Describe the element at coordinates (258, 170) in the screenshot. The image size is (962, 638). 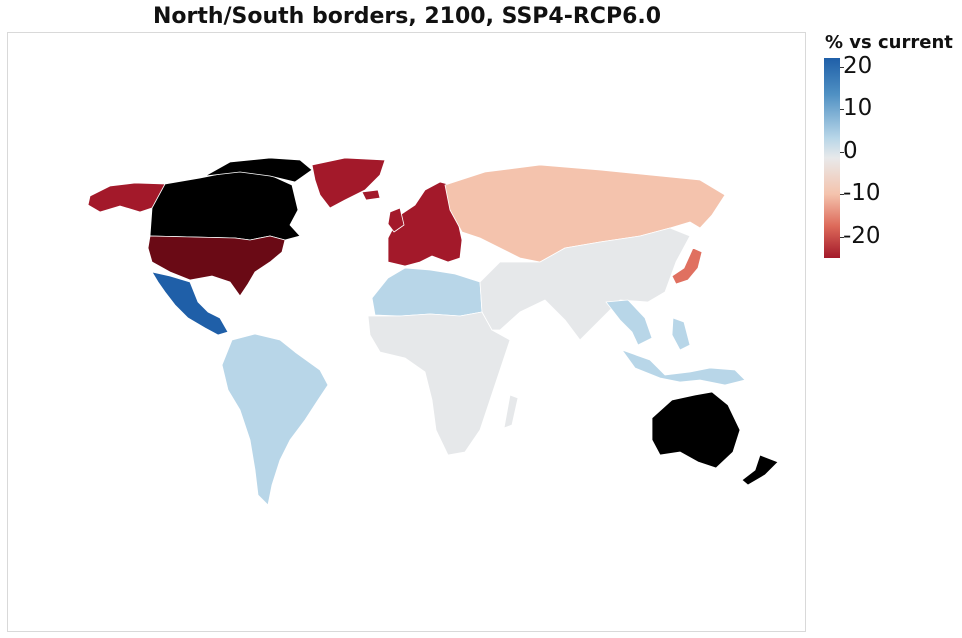
I see `region-canada-arctic-islands` at that location.